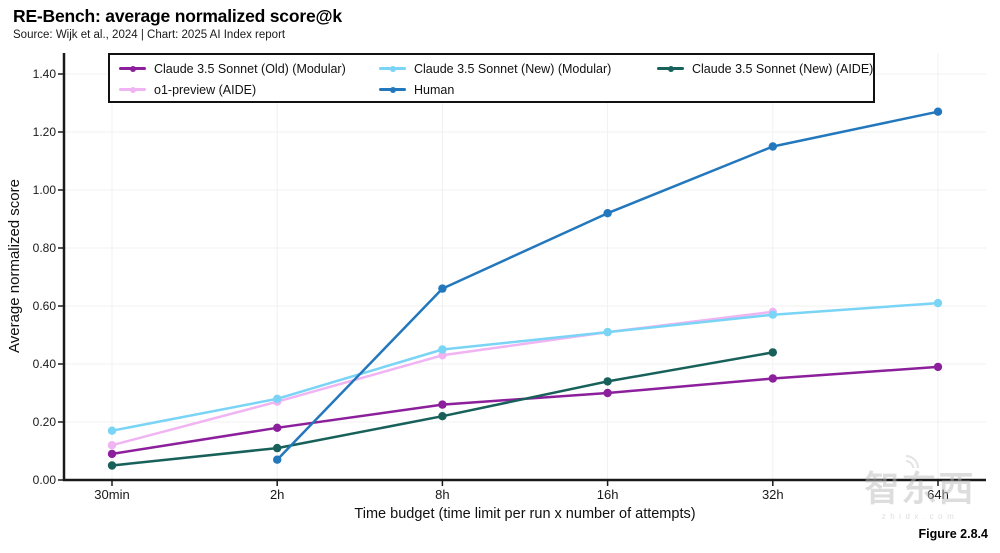  Describe the element at coordinates (44, 364) in the screenshot. I see `y-tick-label: 0.40` at that location.